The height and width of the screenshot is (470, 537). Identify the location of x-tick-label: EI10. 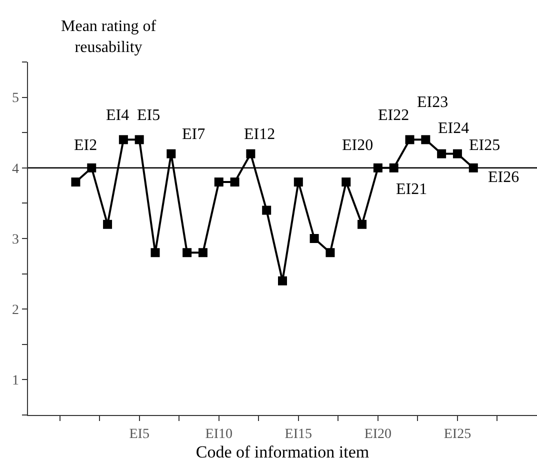
(218, 434).